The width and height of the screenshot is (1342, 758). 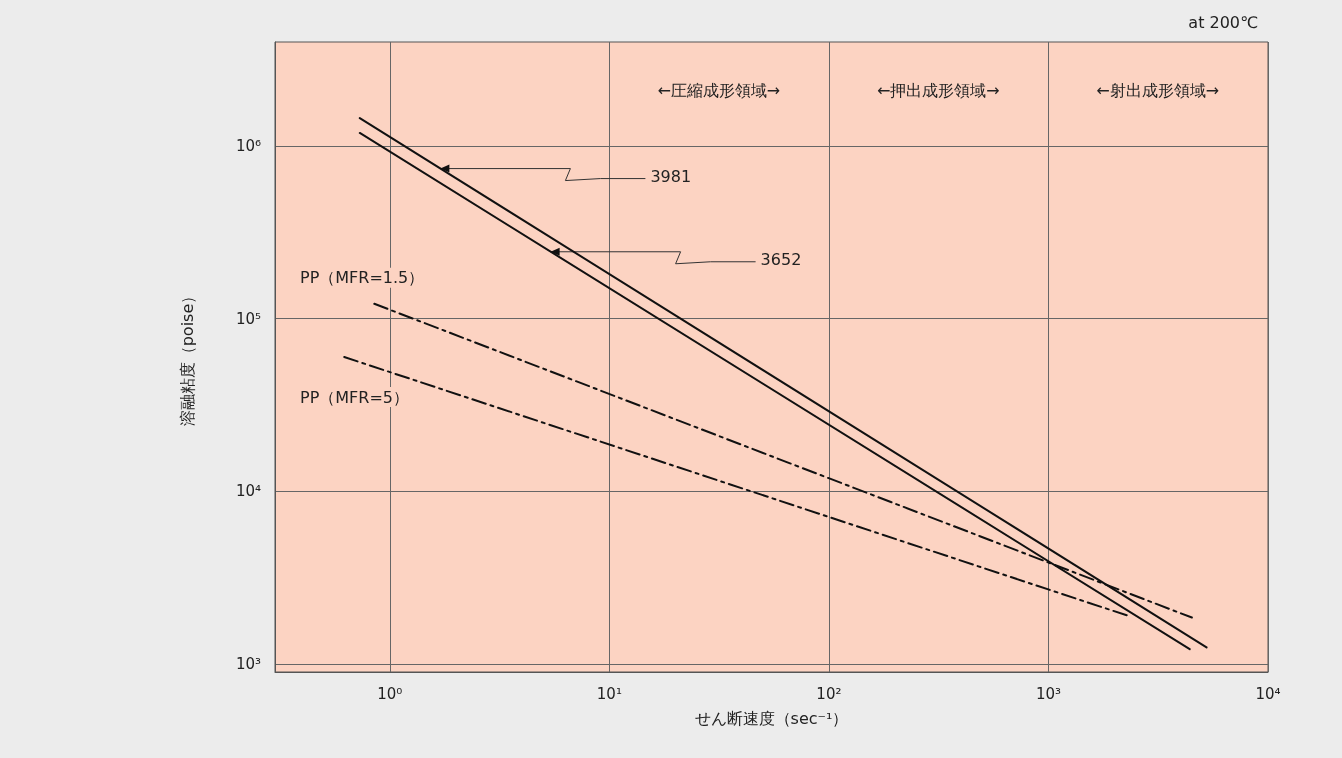 What do you see at coordinates (248, 145) in the screenshot?
I see `y-tick-label: 10⁶` at bounding box center [248, 145].